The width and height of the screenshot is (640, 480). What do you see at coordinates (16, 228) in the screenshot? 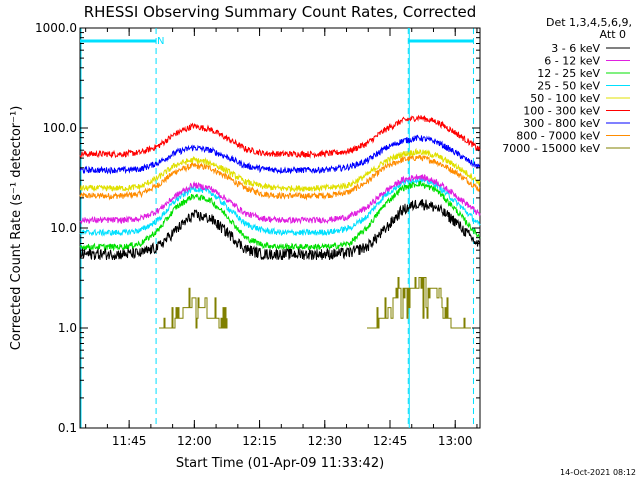
I see `y-axis-label: Corrected Count Rate (s⁻¹ detector⁻¹)` at bounding box center [16, 228].